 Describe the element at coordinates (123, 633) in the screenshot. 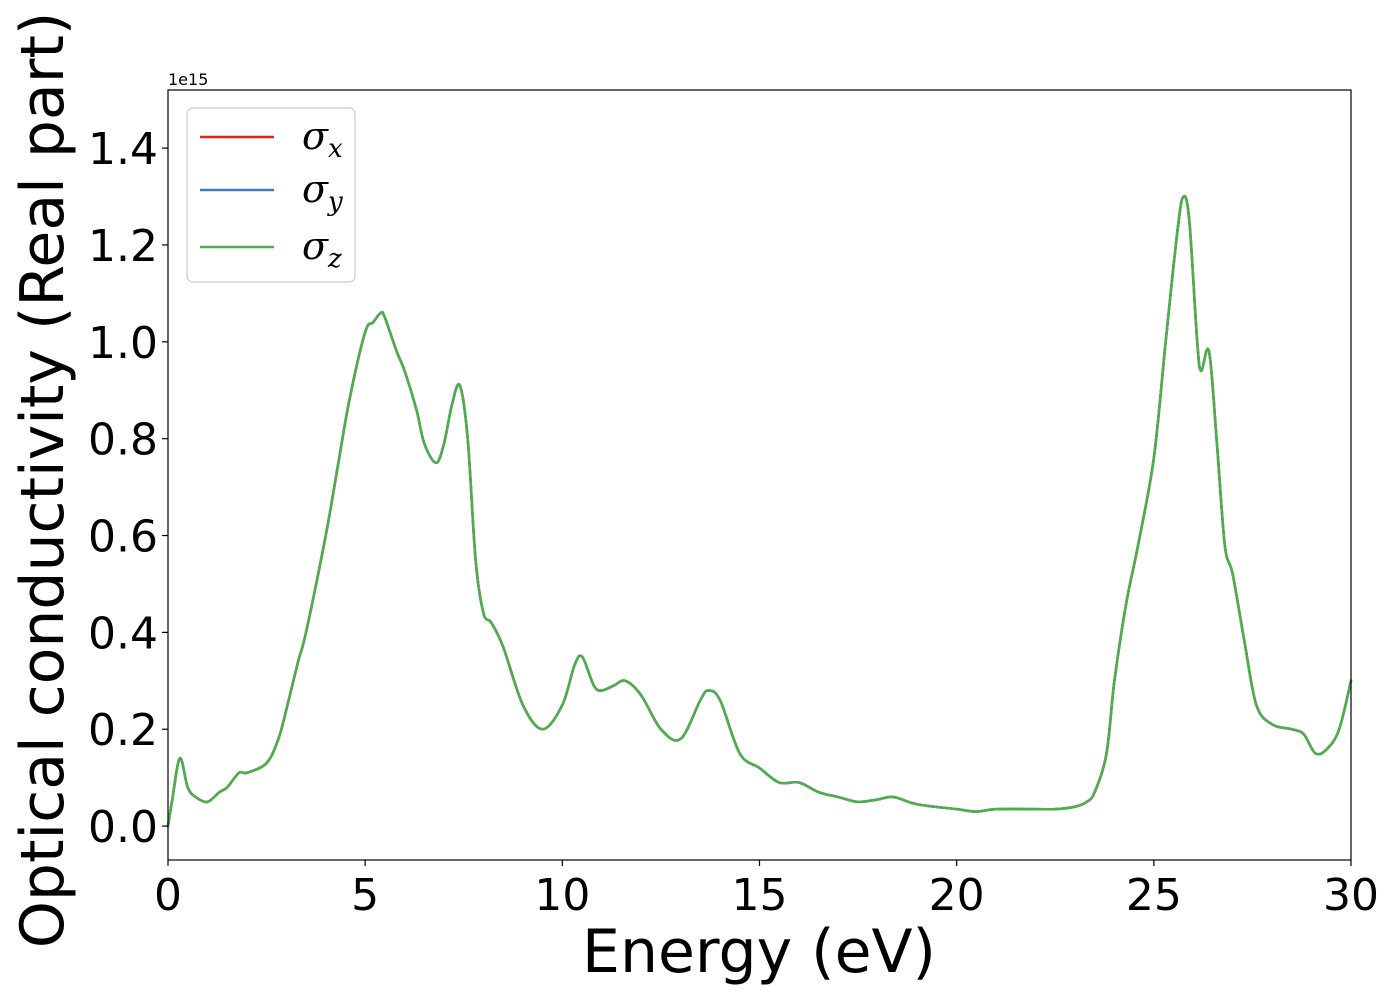

I see `y-tick-label: 0.4` at that location.